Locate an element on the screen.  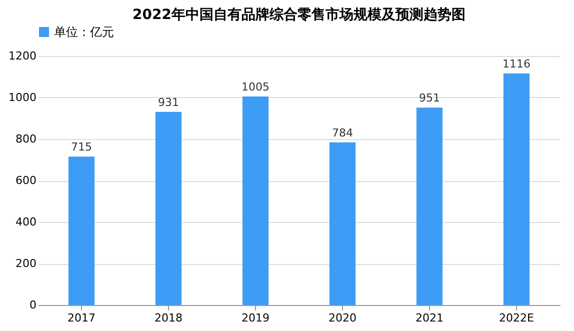
data-label: 931 is located at coordinates (168, 102).